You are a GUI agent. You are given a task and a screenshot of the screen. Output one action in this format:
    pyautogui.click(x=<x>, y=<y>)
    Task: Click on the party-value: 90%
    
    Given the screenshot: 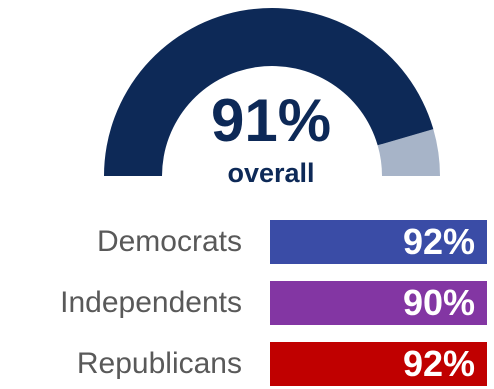 What is the action you would take?
    pyautogui.click(x=438, y=302)
    